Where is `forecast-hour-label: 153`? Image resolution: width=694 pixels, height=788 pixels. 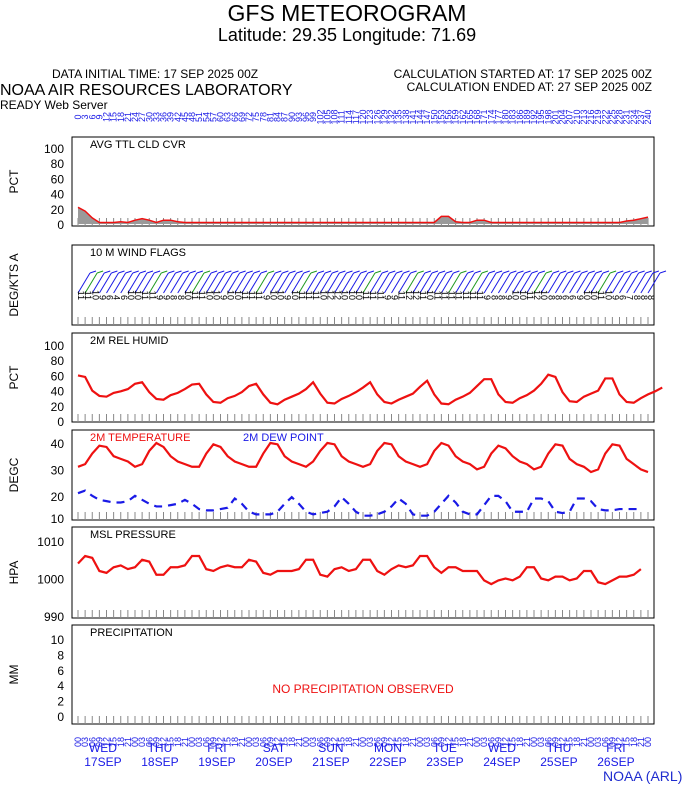 forecast-hour-label: 153 is located at coordinates (441, 116).